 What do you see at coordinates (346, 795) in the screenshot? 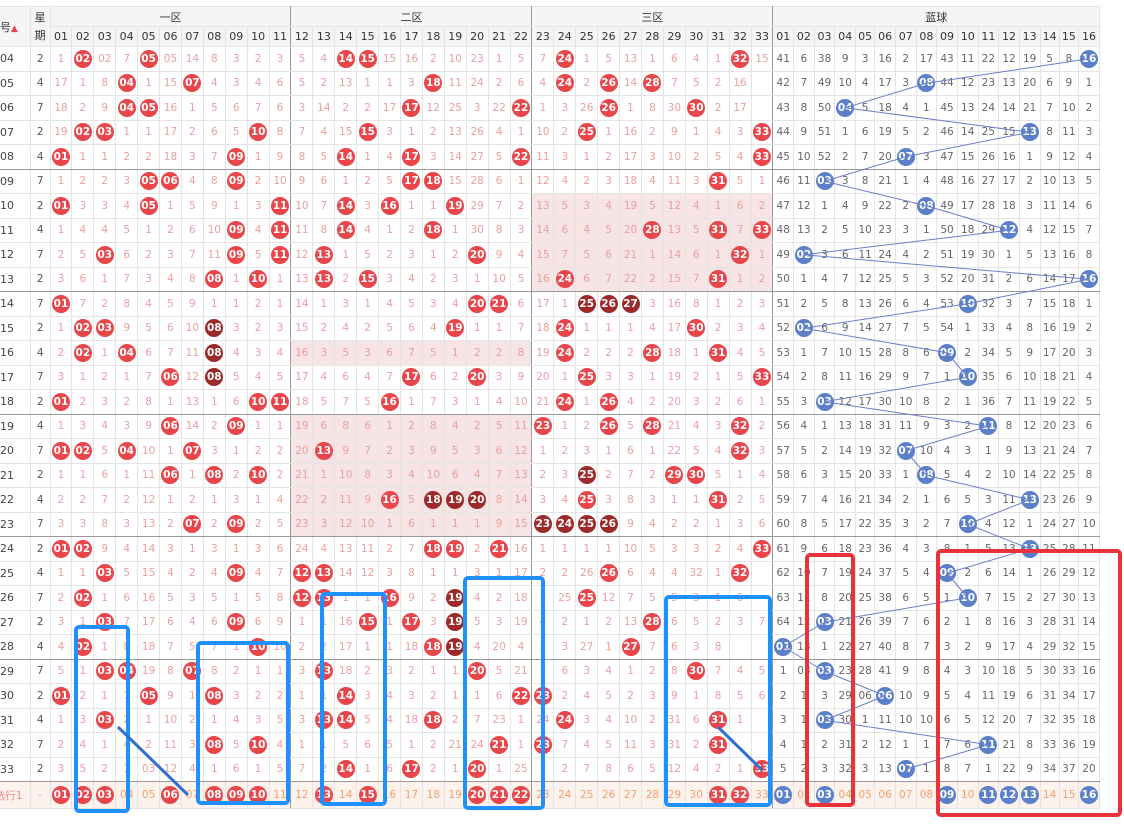
I see `preselect-red-cell: 14` at bounding box center [346, 795].